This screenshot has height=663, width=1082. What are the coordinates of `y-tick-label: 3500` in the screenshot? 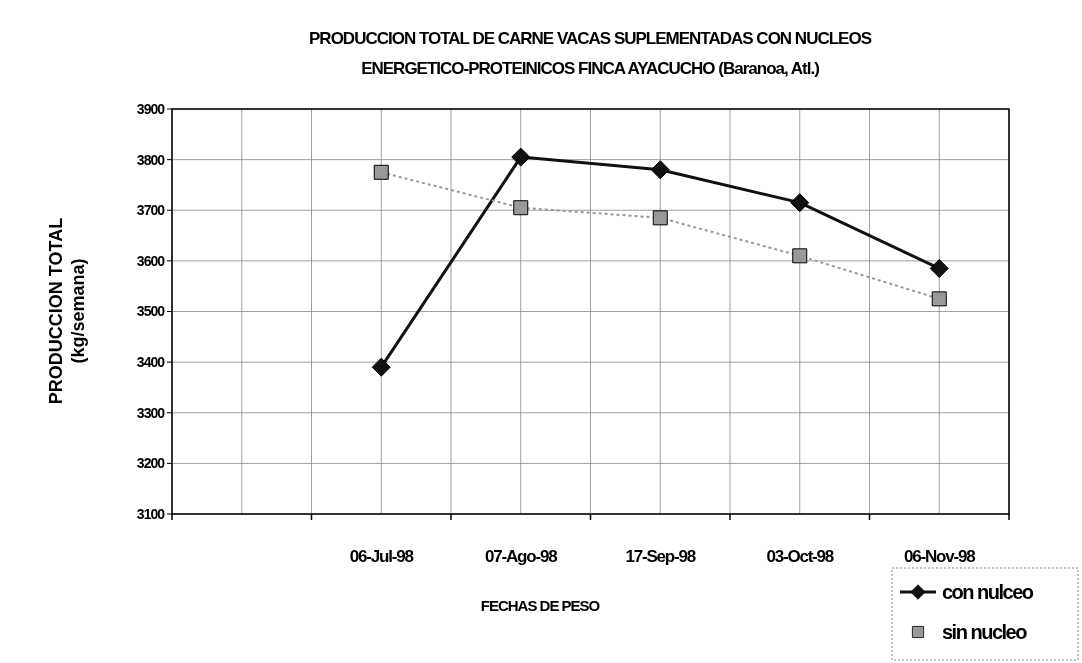 It's located at (151, 311).